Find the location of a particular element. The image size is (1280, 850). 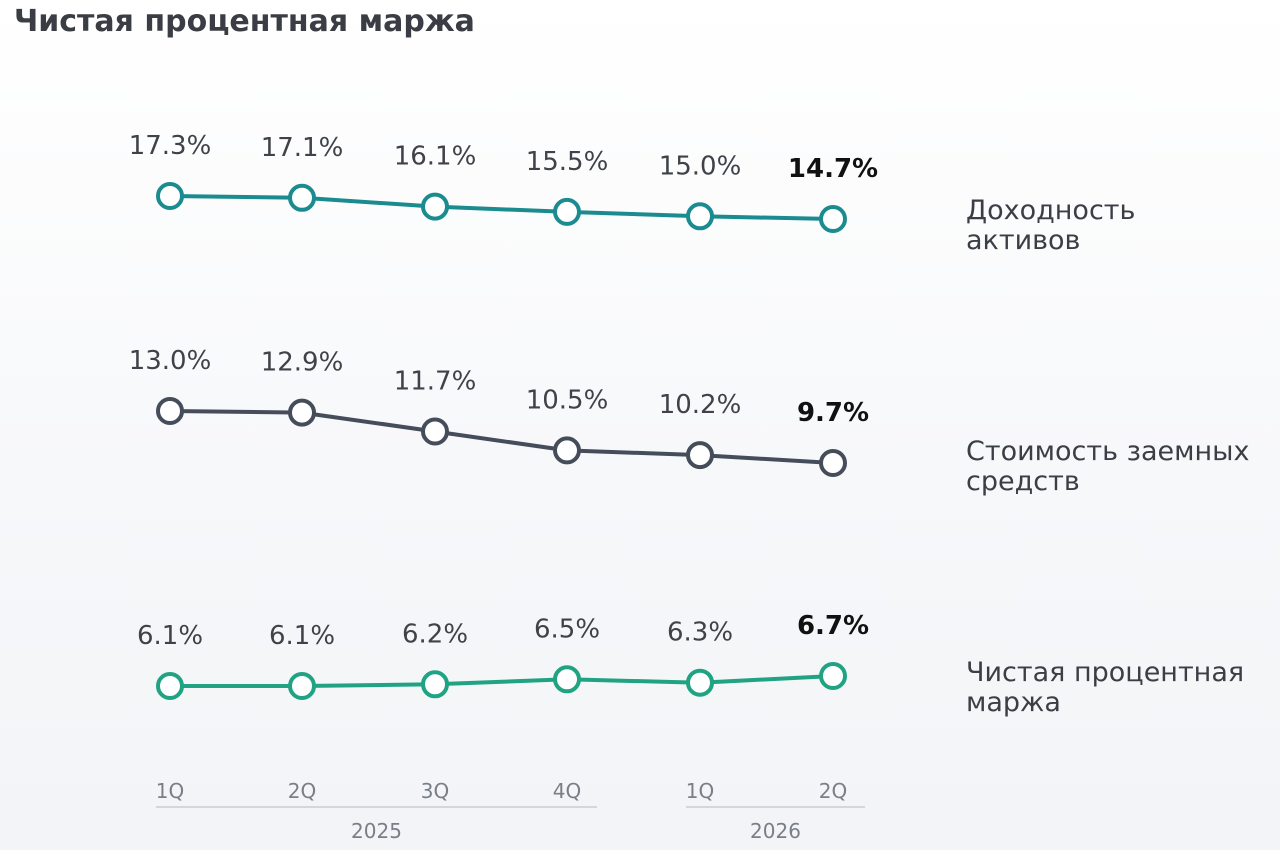

data-label-yield-1: 17.3% is located at coordinates (170, 146).